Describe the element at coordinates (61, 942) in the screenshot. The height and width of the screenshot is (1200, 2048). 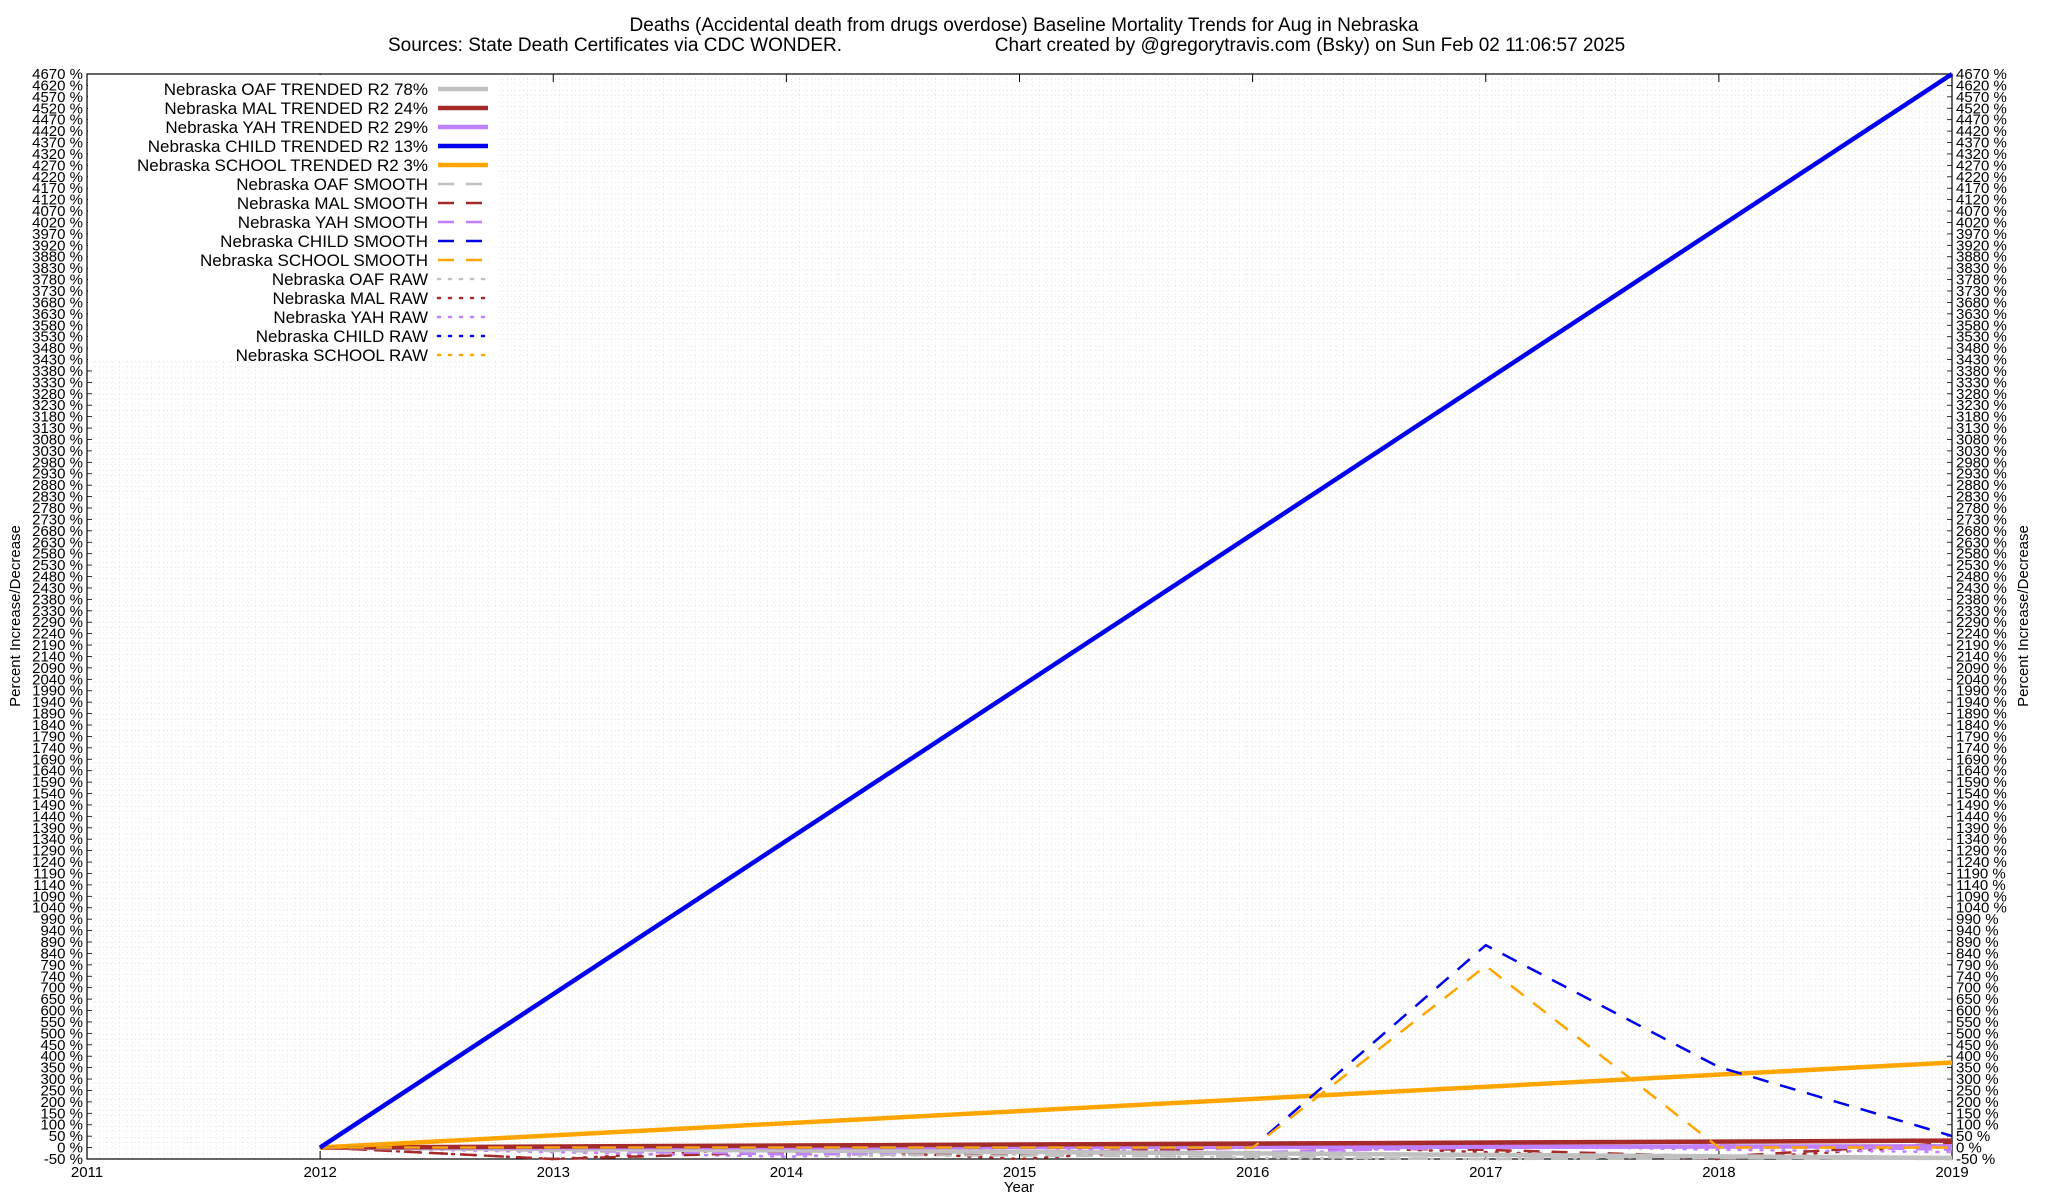
I see `y-tick-label: 890 %` at that location.